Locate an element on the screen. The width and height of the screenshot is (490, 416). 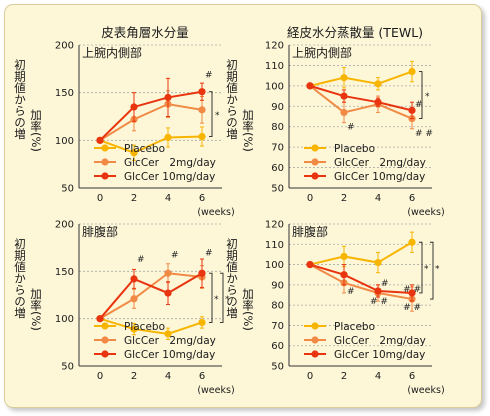
panel-hydration-arm-y-tick-label: 200 is located at coordinates (64, 46).